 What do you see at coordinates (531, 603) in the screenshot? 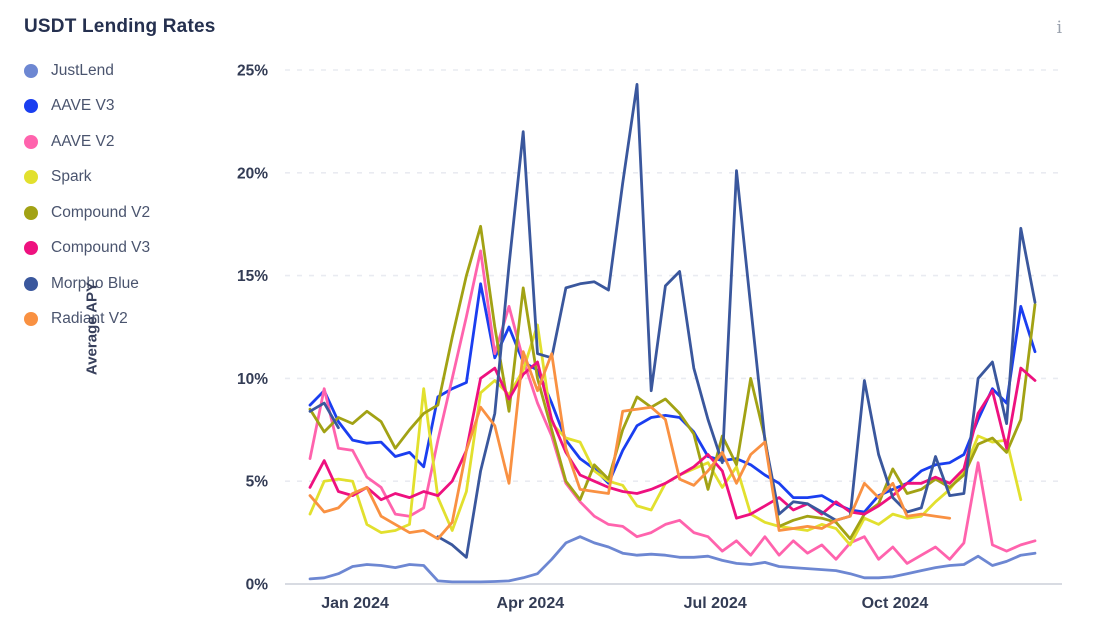
I see `x-tick-label-apr-2024: Apr 2024` at bounding box center [531, 603].